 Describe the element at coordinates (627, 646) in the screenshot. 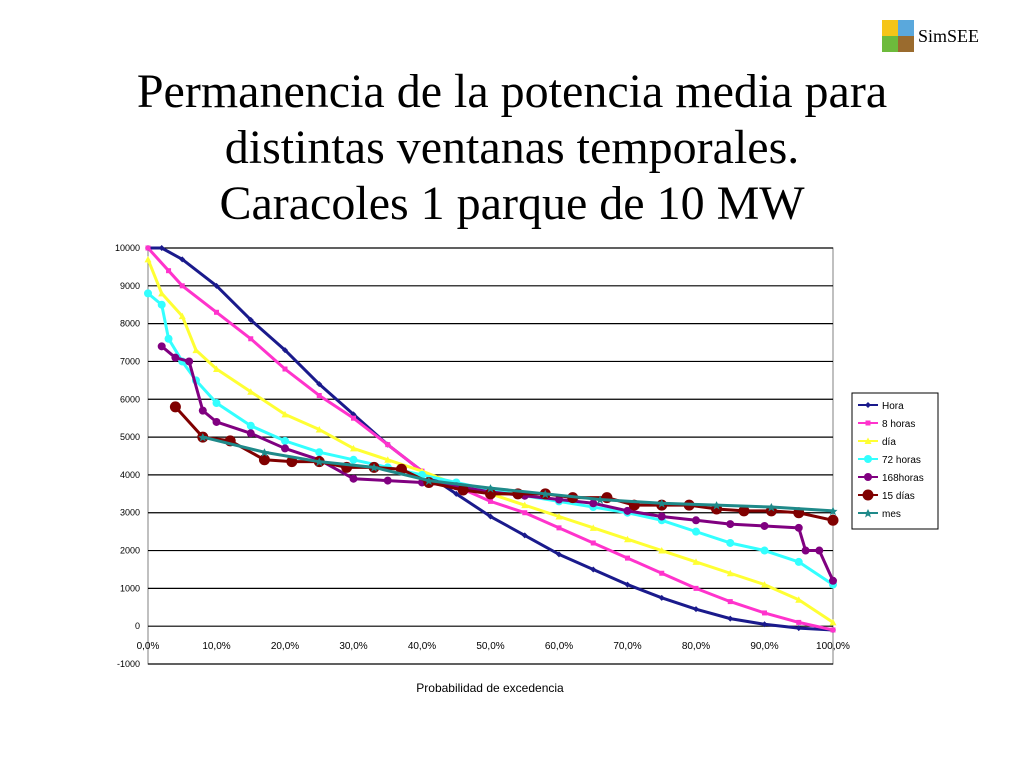

I see `x-tick-label: 70,0%` at that location.